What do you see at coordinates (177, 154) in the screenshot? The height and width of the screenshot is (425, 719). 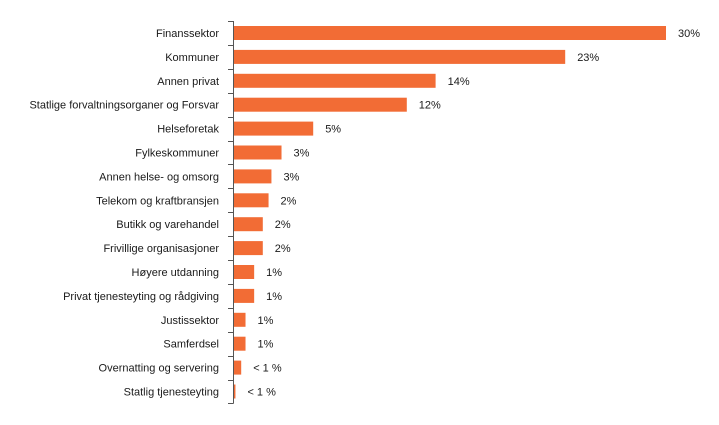 I see `category-label: Fylkeskommuner` at bounding box center [177, 154].